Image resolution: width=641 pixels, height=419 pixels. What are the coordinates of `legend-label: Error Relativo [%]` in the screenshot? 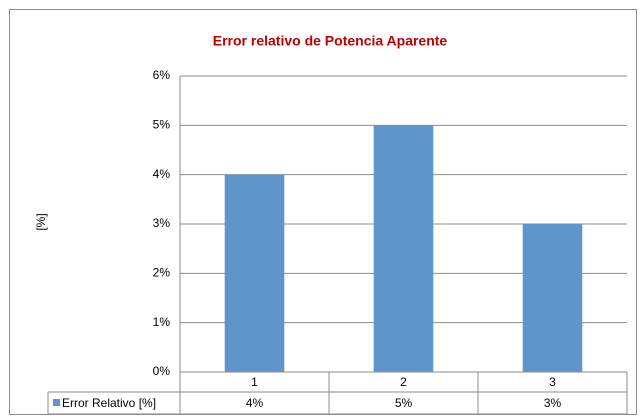 It's located at (109, 403).